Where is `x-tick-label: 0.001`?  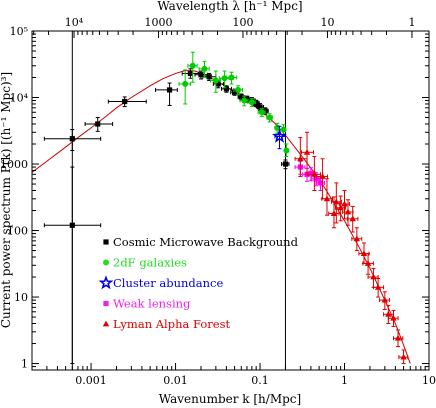 x-tick-label: 0.001 is located at coordinates (91, 380).